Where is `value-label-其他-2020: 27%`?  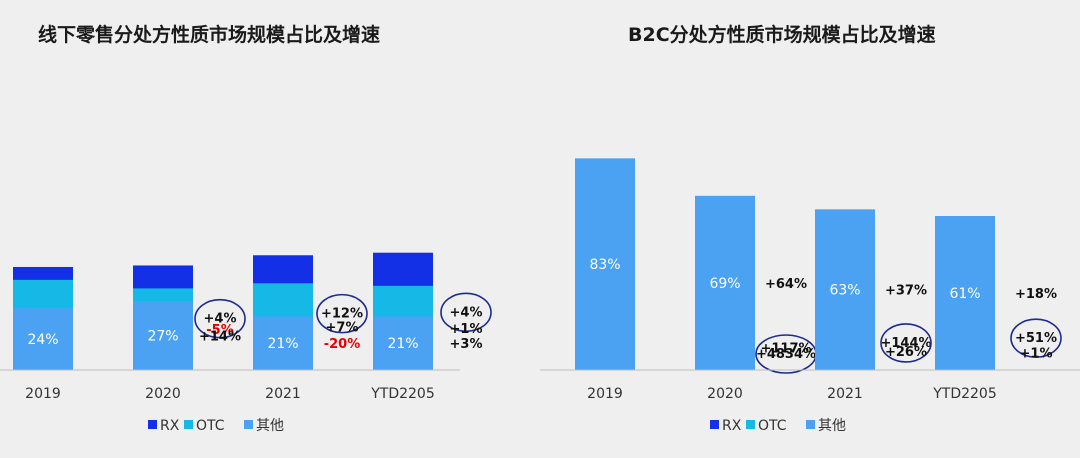 value-label-其他-2020: 27% is located at coordinates (162, 337).